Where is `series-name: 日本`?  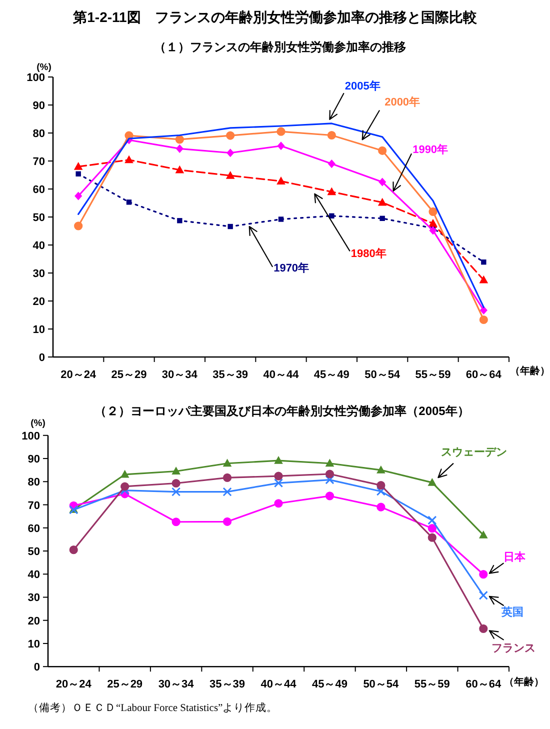 series-name: 日本 is located at coordinates (514, 557).